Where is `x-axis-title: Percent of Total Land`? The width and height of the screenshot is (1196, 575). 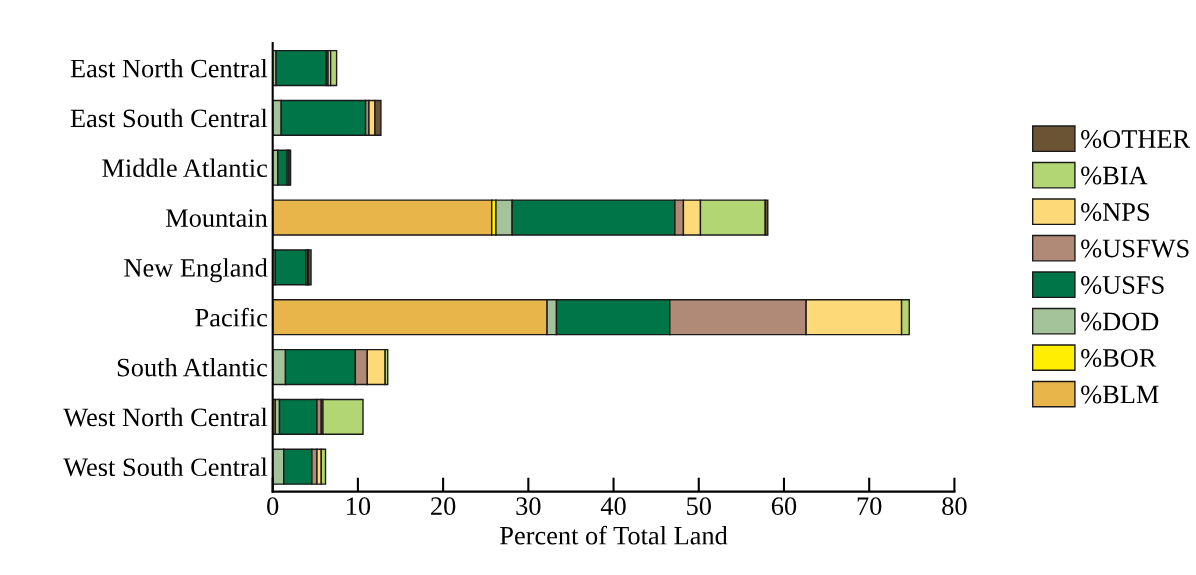
x-axis-title: Percent of Total Land is located at coordinates (614, 535).